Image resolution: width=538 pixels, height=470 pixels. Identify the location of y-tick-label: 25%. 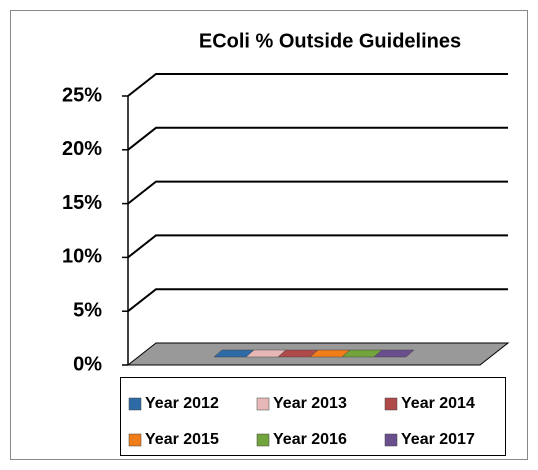
(82, 95).